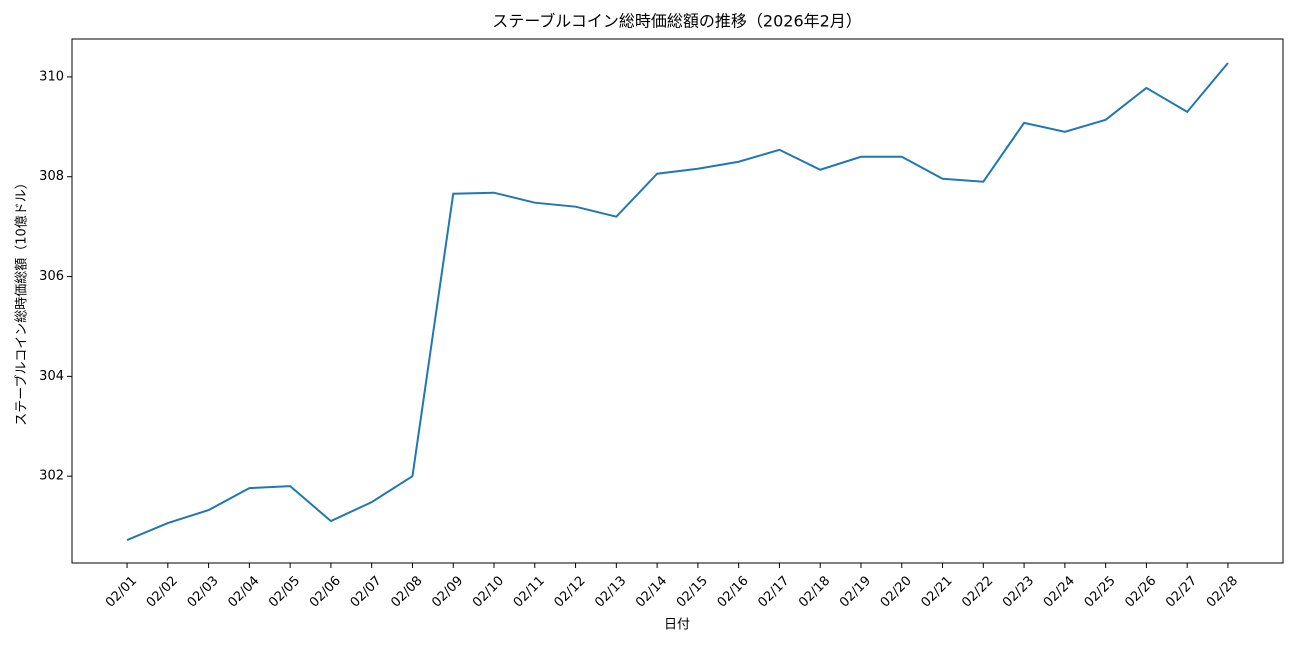 This screenshot has width=1299, height=650. Describe the element at coordinates (529, 591) in the screenshot. I see `x-tick-label: 02/11` at that location.